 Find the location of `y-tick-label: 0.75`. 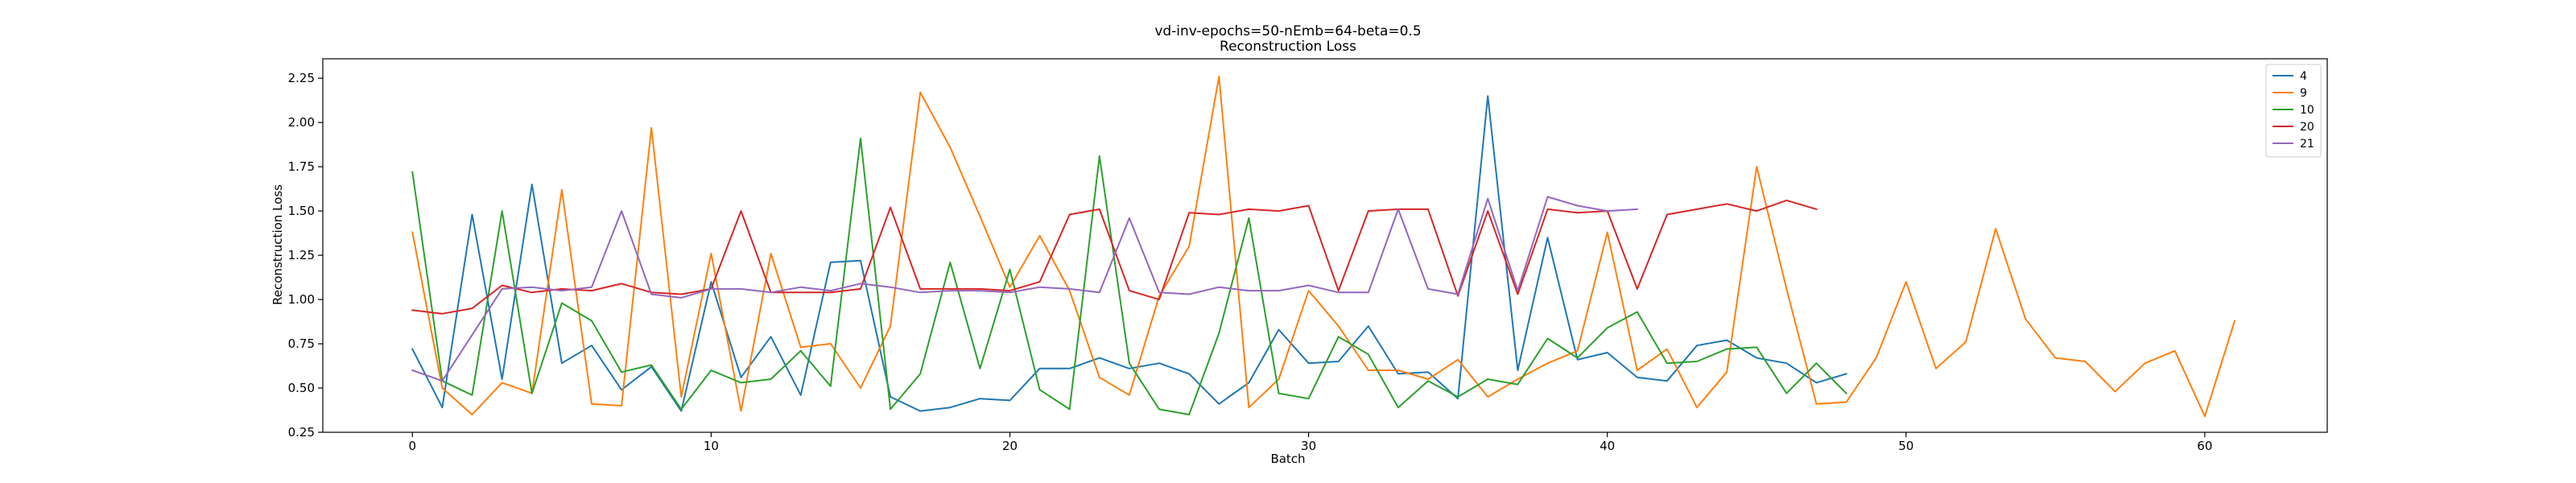

y-tick-label: 0.75 is located at coordinates (301, 343).